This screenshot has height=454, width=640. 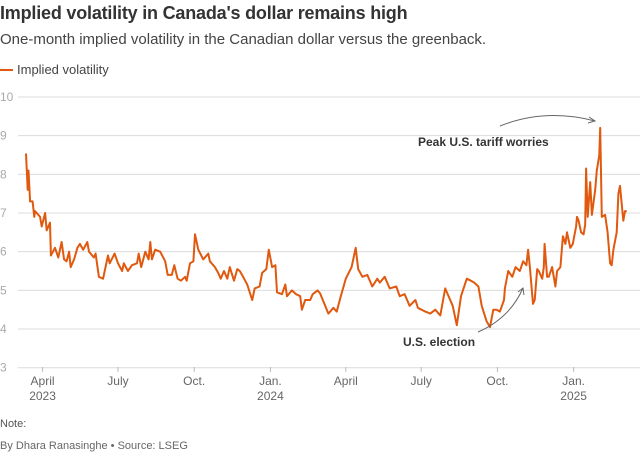 I want to click on annotation-election: U.S. election, so click(x=439, y=342).